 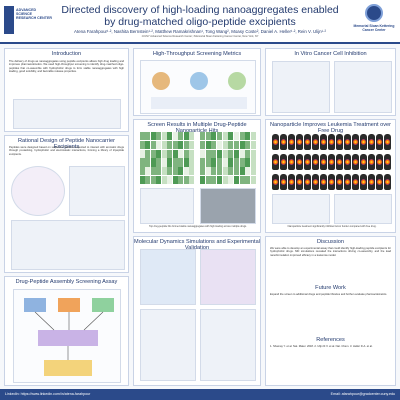 What do you see at coordinates (330, 340) in the screenshot?
I see `references-title: References` at bounding box center [330, 340].